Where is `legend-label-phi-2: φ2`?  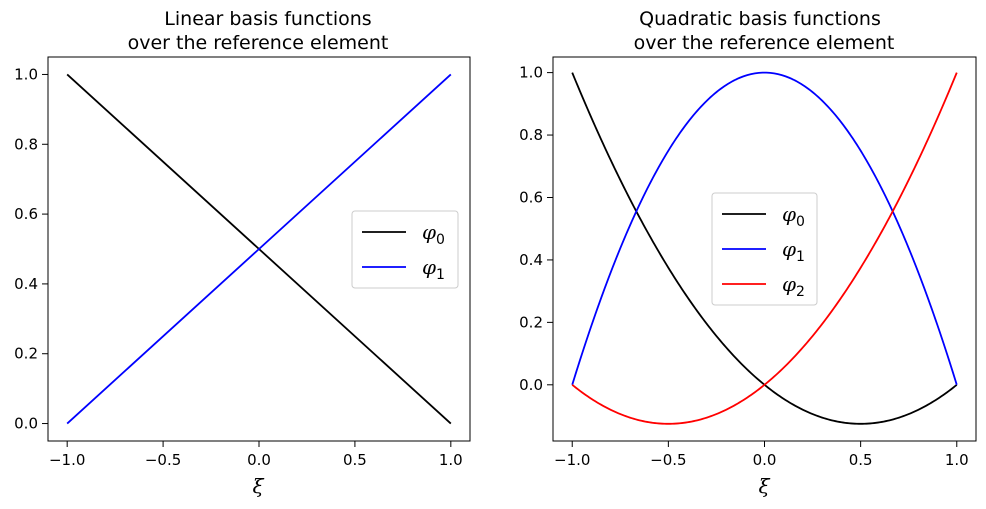 legend-label-phi-2: φ2 is located at coordinates (793, 286).